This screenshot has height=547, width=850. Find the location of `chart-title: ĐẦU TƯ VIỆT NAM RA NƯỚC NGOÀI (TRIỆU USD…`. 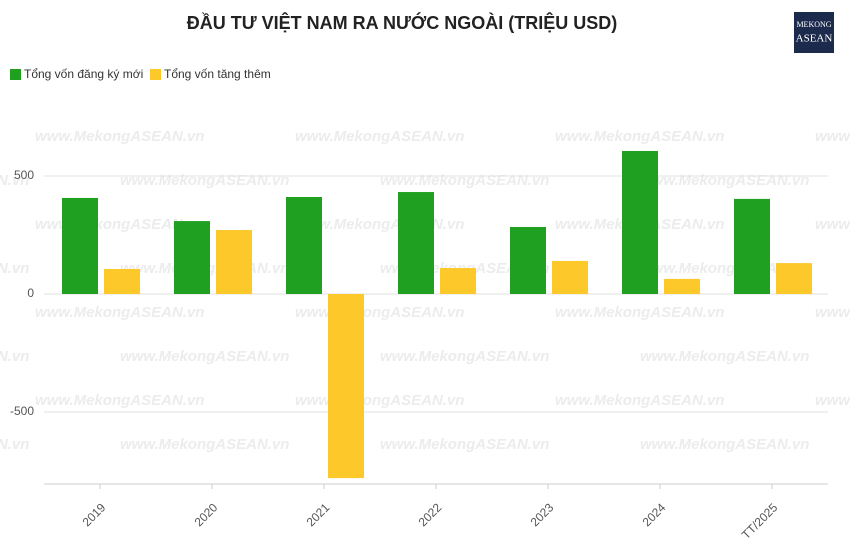

chart-title: ĐẦU TƯ VIỆT NAM RA NƯỚC NGOÀI (TRIỆU USD… is located at coordinates (402, 22).